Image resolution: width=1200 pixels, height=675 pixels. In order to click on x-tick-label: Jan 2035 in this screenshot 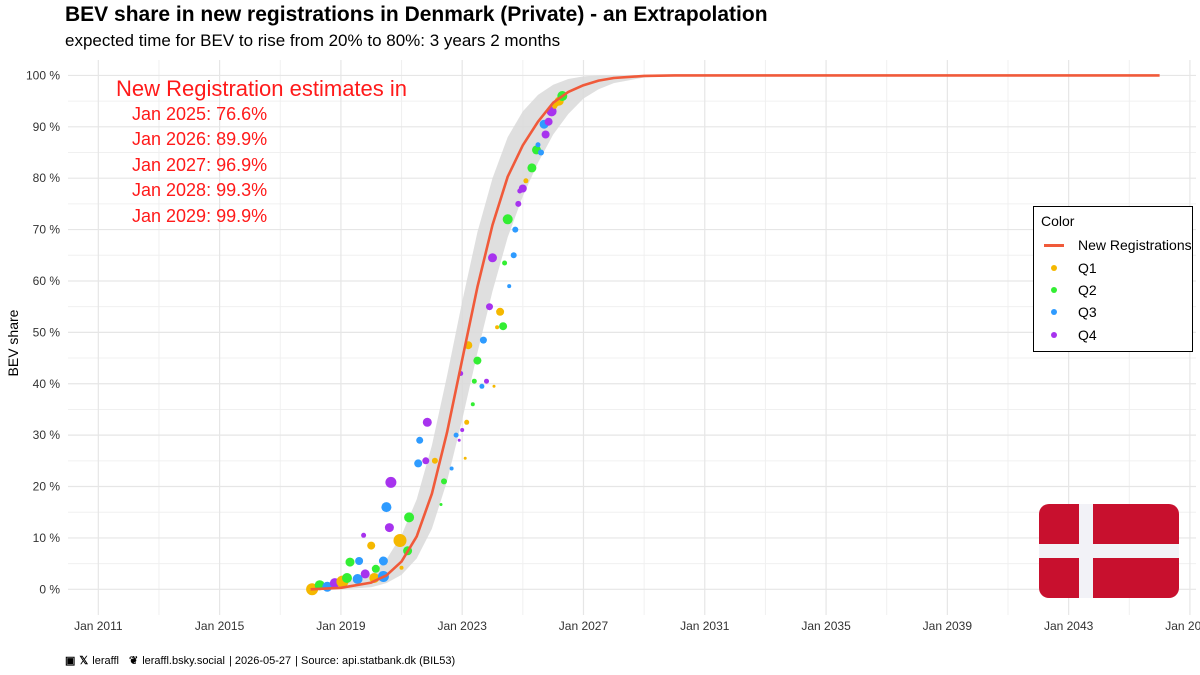, I will do `click(826, 626)`.